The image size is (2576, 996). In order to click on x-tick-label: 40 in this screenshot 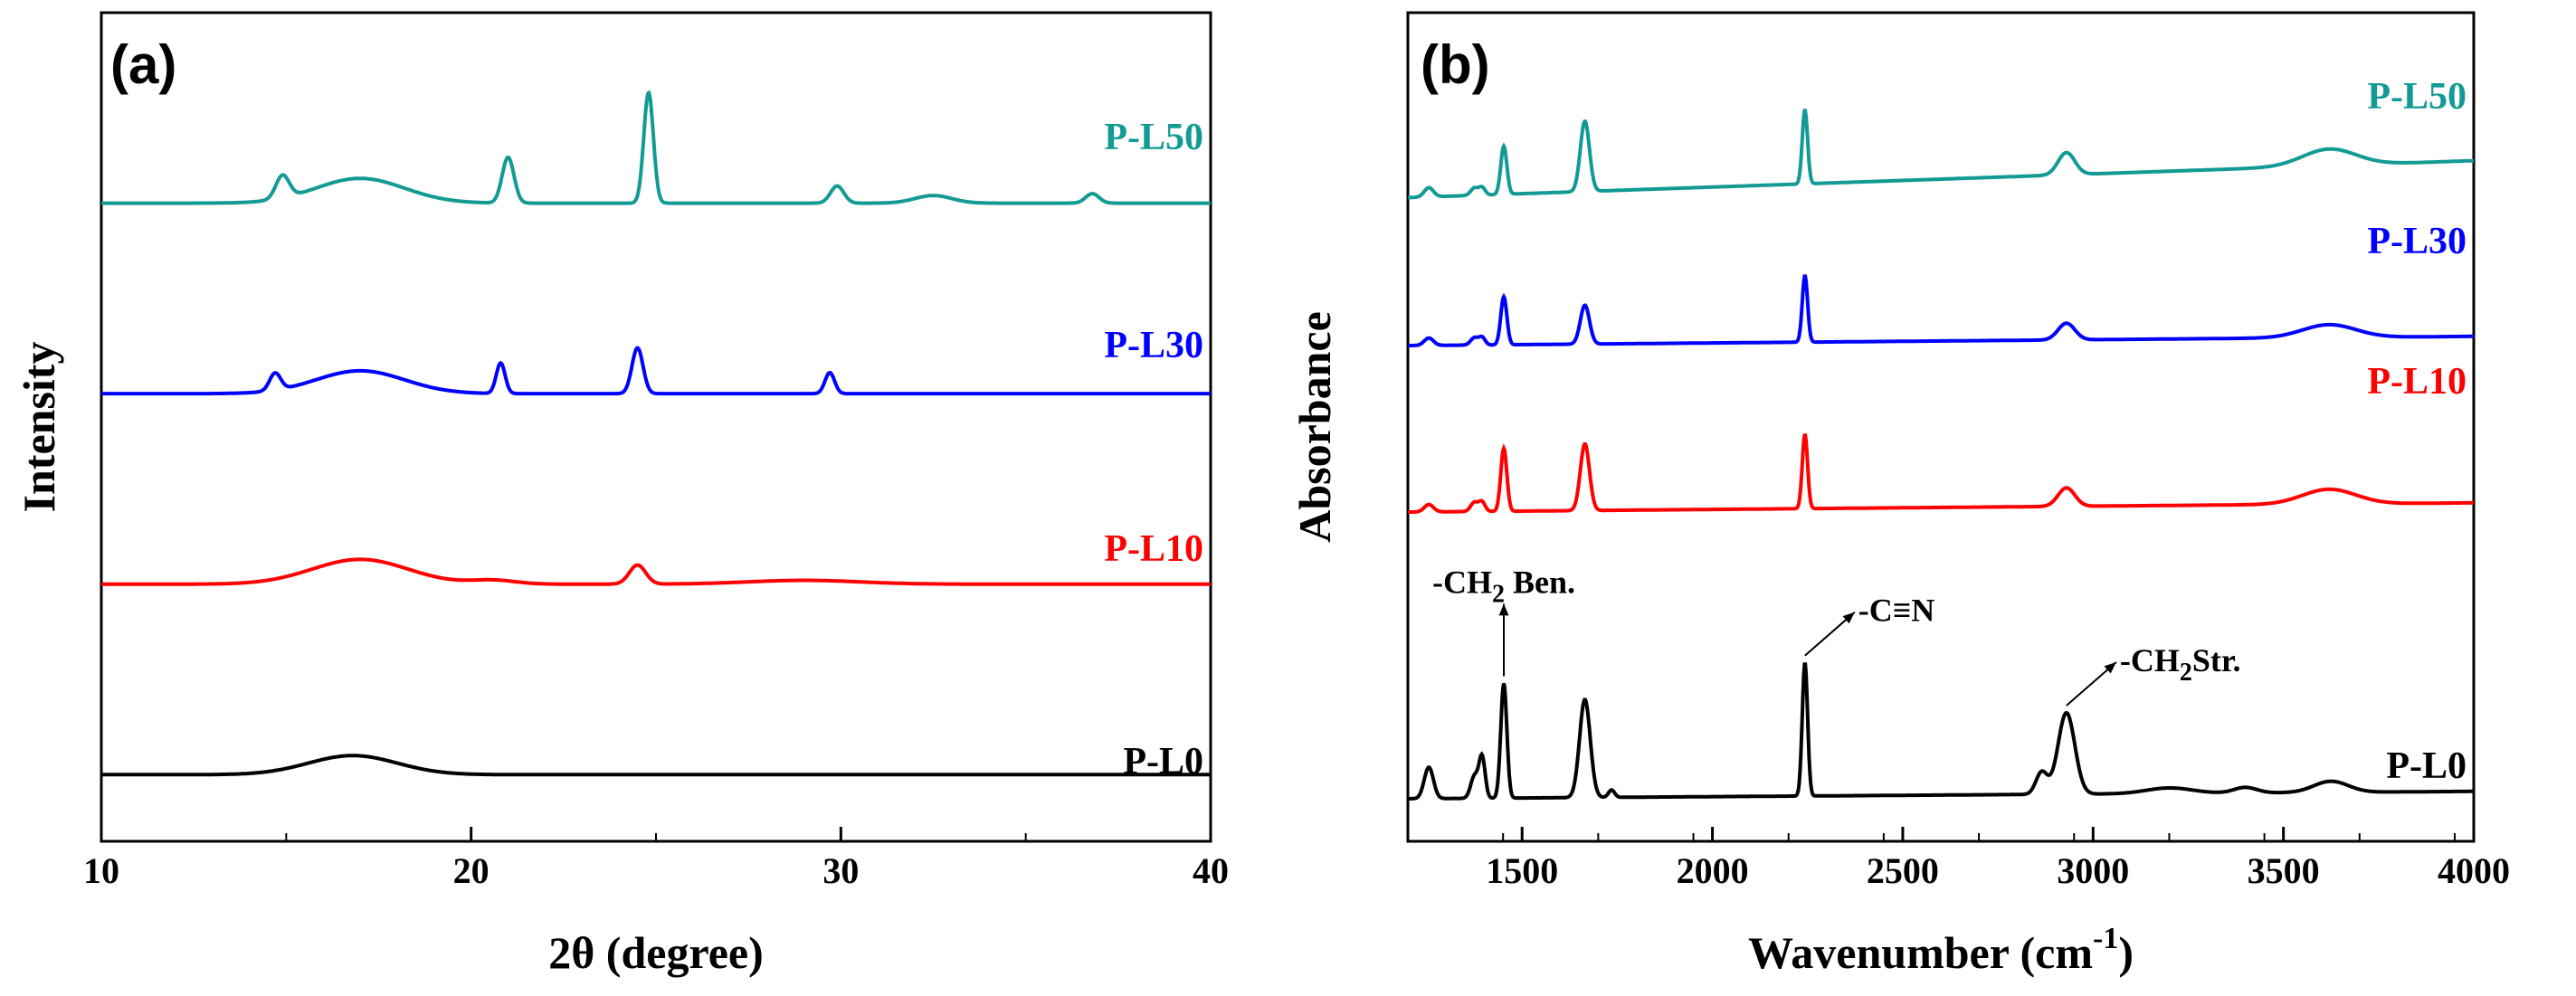, I will do `click(1211, 870)`.